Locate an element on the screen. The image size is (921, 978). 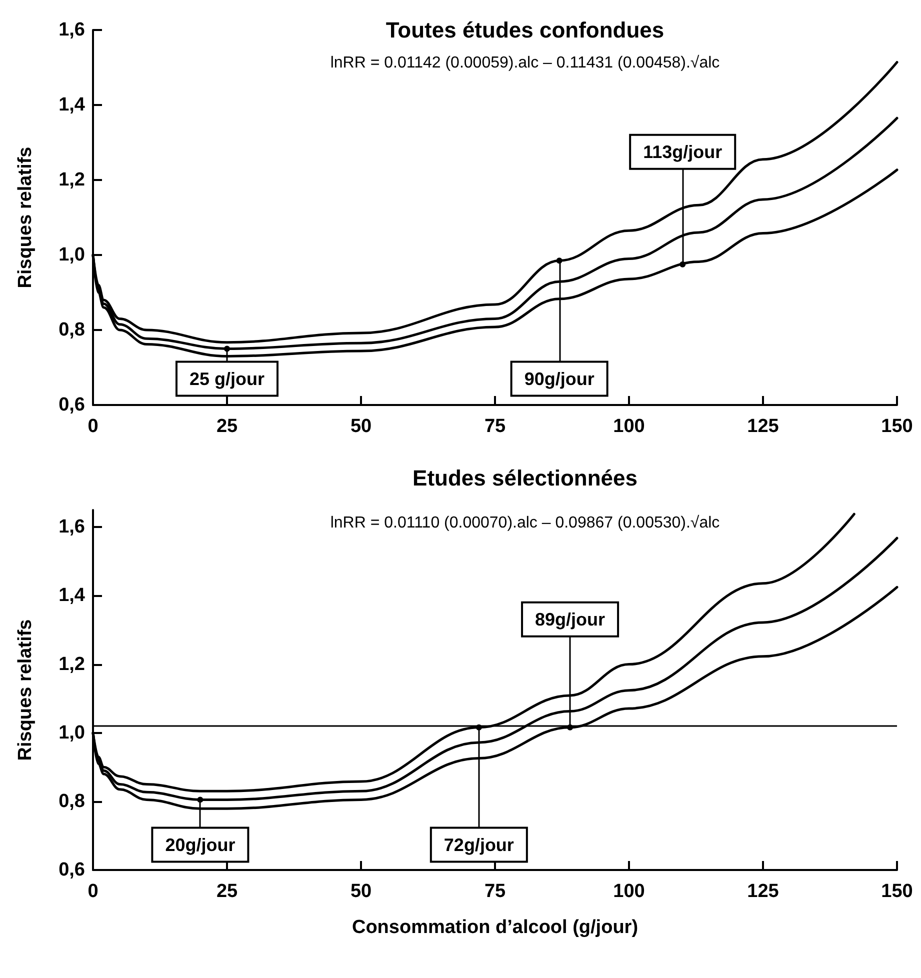
annotation: 89g/jour is located at coordinates (570, 619).